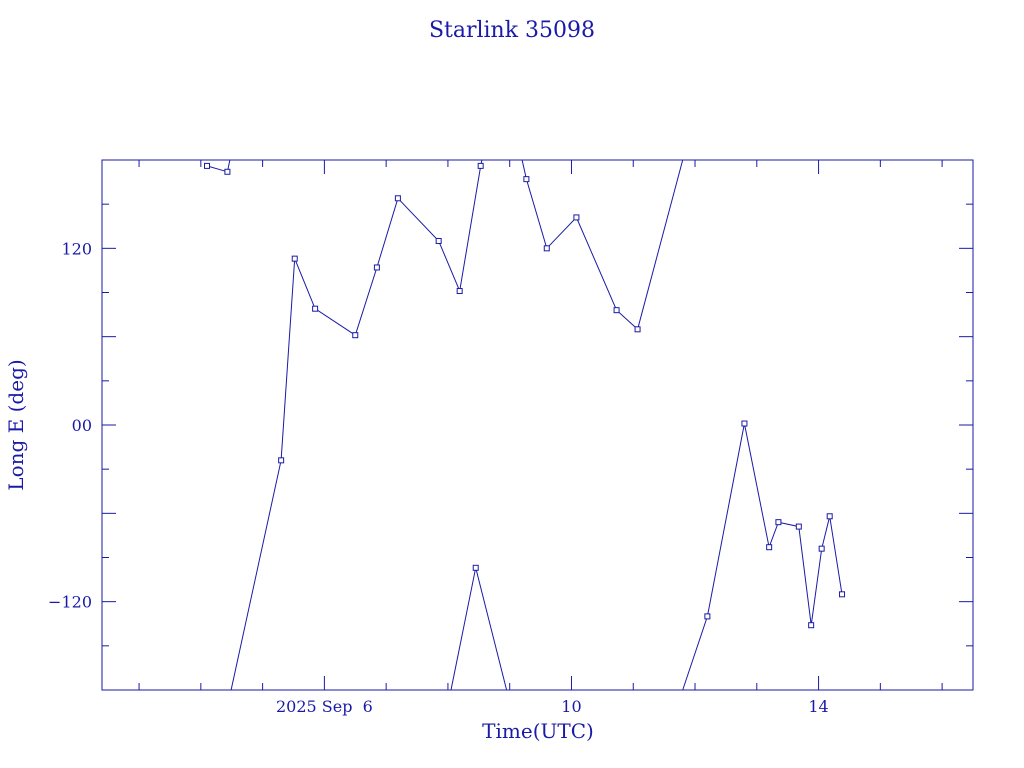 The width and height of the screenshot is (1024, 768). I want to click on y-axis-label: Long E (deg), so click(16, 424).